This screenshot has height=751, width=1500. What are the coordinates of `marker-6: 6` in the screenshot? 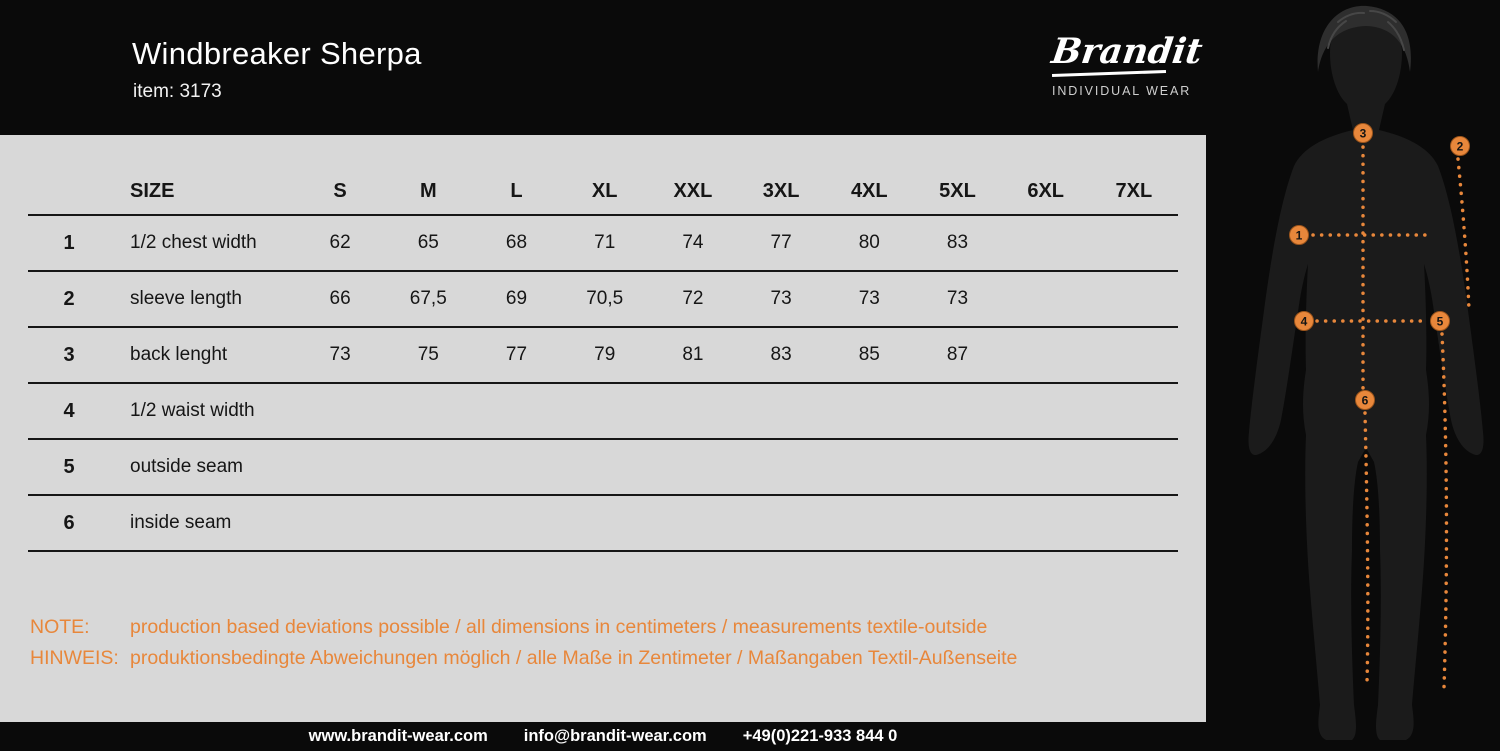 It's located at (1365, 400).